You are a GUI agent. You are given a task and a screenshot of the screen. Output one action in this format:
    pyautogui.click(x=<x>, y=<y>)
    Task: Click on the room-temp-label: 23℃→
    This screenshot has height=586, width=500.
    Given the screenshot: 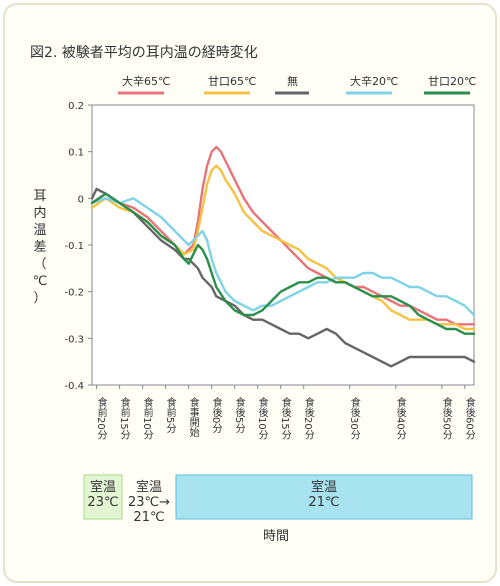 What is the action you would take?
    pyautogui.click(x=149, y=502)
    